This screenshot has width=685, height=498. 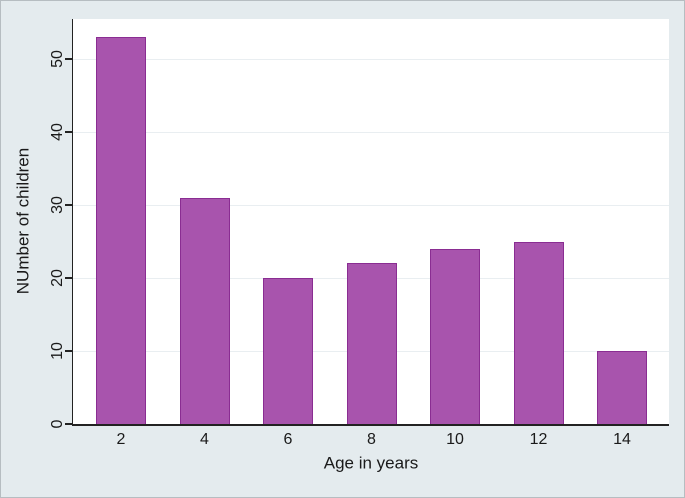 What do you see at coordinates (57, 278) in the screenshot?
I see `y-tick-label: 20` at bounding box center [57, 278].